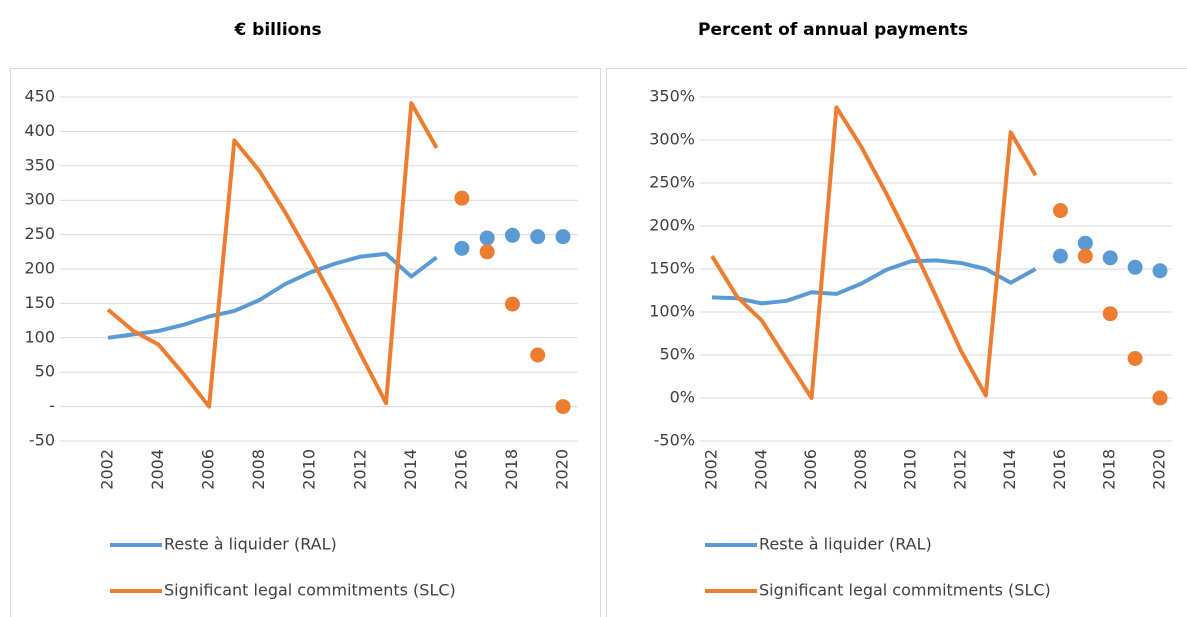 The height and width of the screenshot is (617, 1187). I want to click on y-tick-label: 100, so click(39, 336).